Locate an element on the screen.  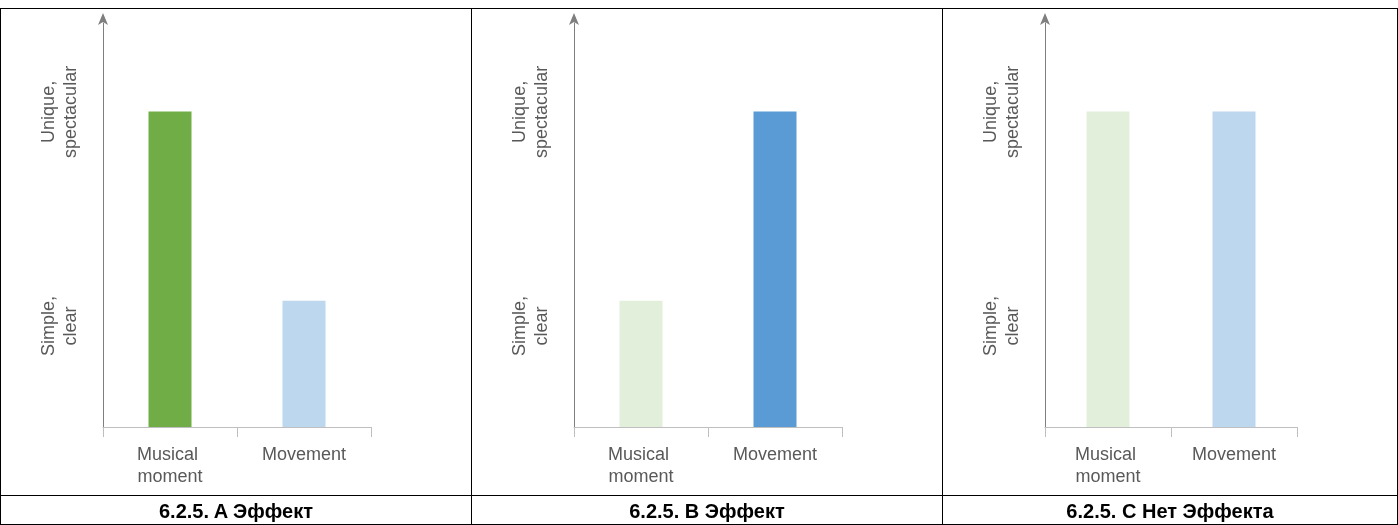
text: 6.2.5. C Нет Эффекта is located at coordinates (1170, 509).